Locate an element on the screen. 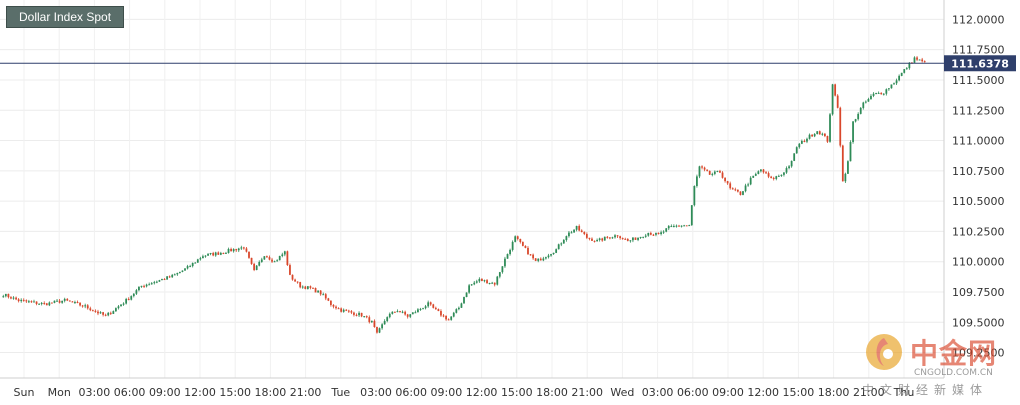  y-tick-label: 110.2500 is located at coordinates (978, 231).